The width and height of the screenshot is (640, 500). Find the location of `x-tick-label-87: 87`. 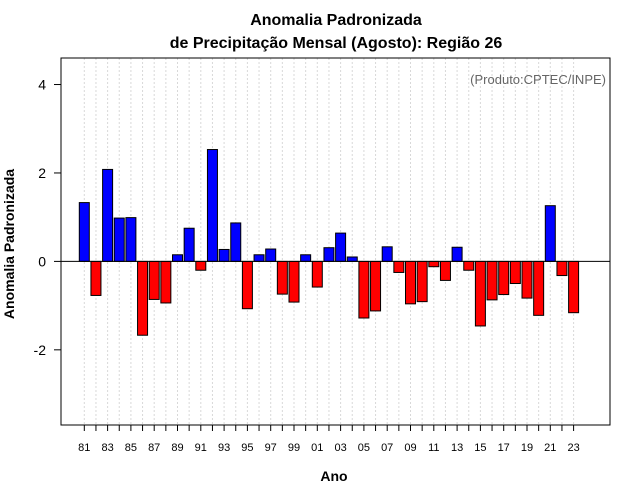

x-tick-label-87: 87 is located at coordinates (154, 448).